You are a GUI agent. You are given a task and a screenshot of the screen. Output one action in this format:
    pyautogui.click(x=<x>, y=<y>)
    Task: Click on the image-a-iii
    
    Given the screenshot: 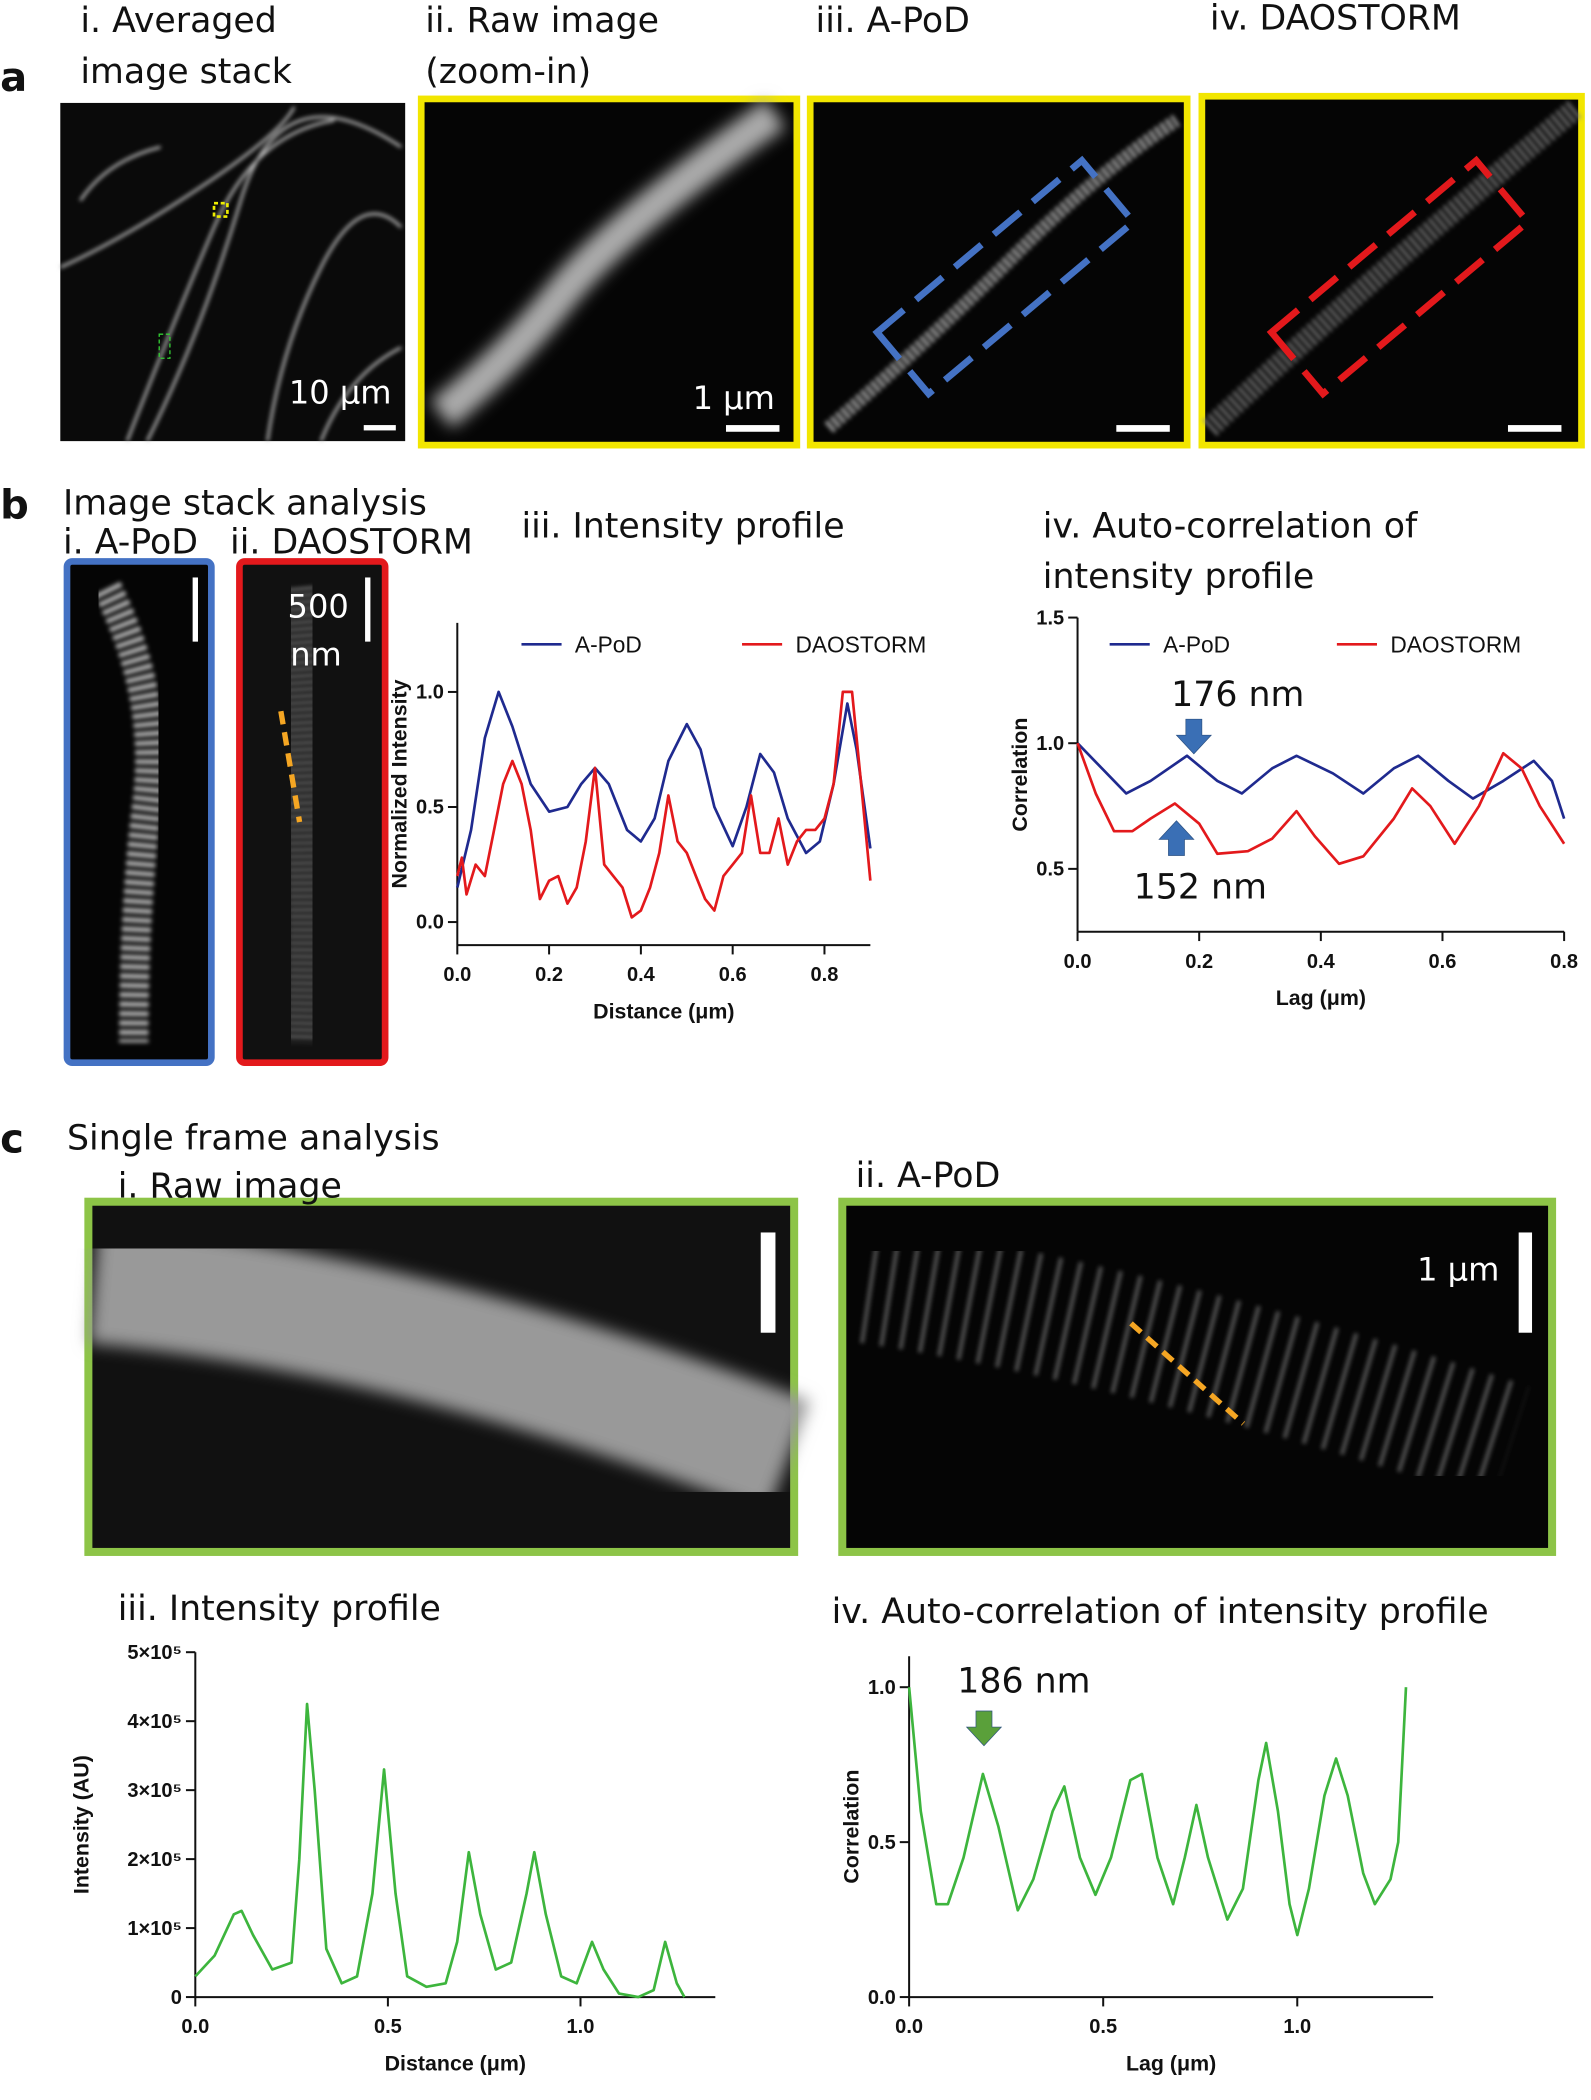 What is the action you would take?
    pyautogui.click(x=998, y=272)
    